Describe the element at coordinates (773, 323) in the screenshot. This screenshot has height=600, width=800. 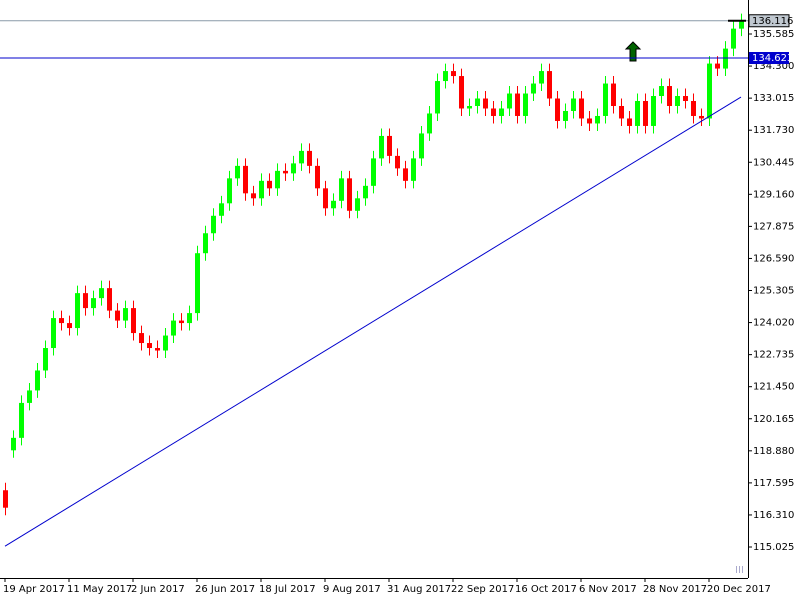
I see `y-tick-label: 124.020` at that location.